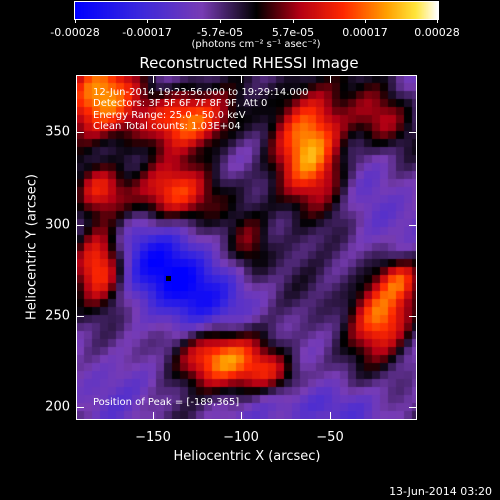  I want to click on annotation-energy-range: Energy Range: 25.0 - 50.0 keV, so click(169, 115).